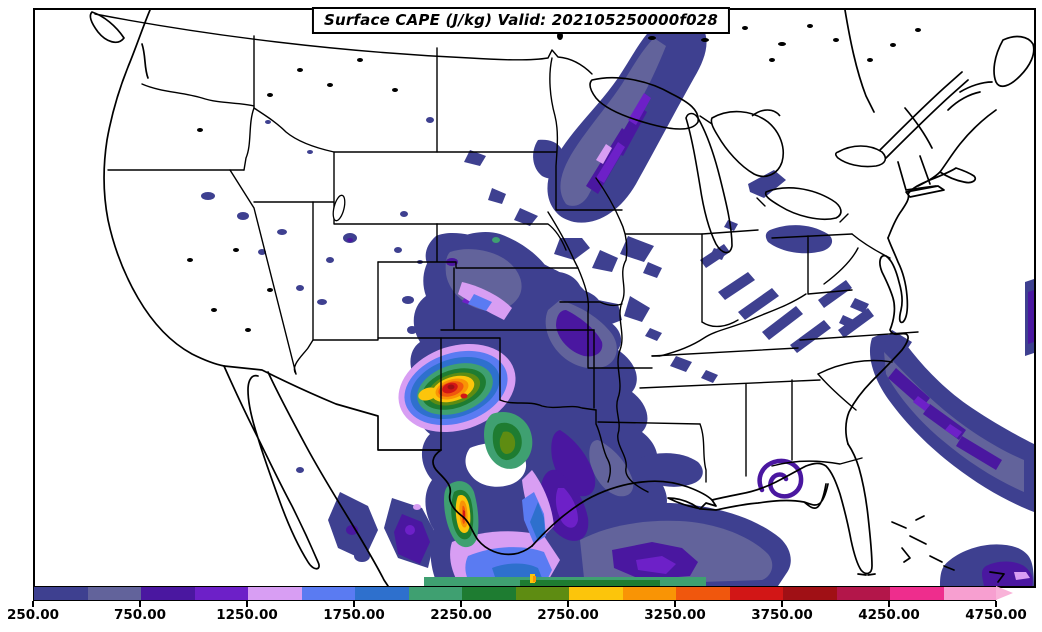 The image size is (1042, 632). I want to click on colorbar-tick-label: 1250.00, so click(247, 615).